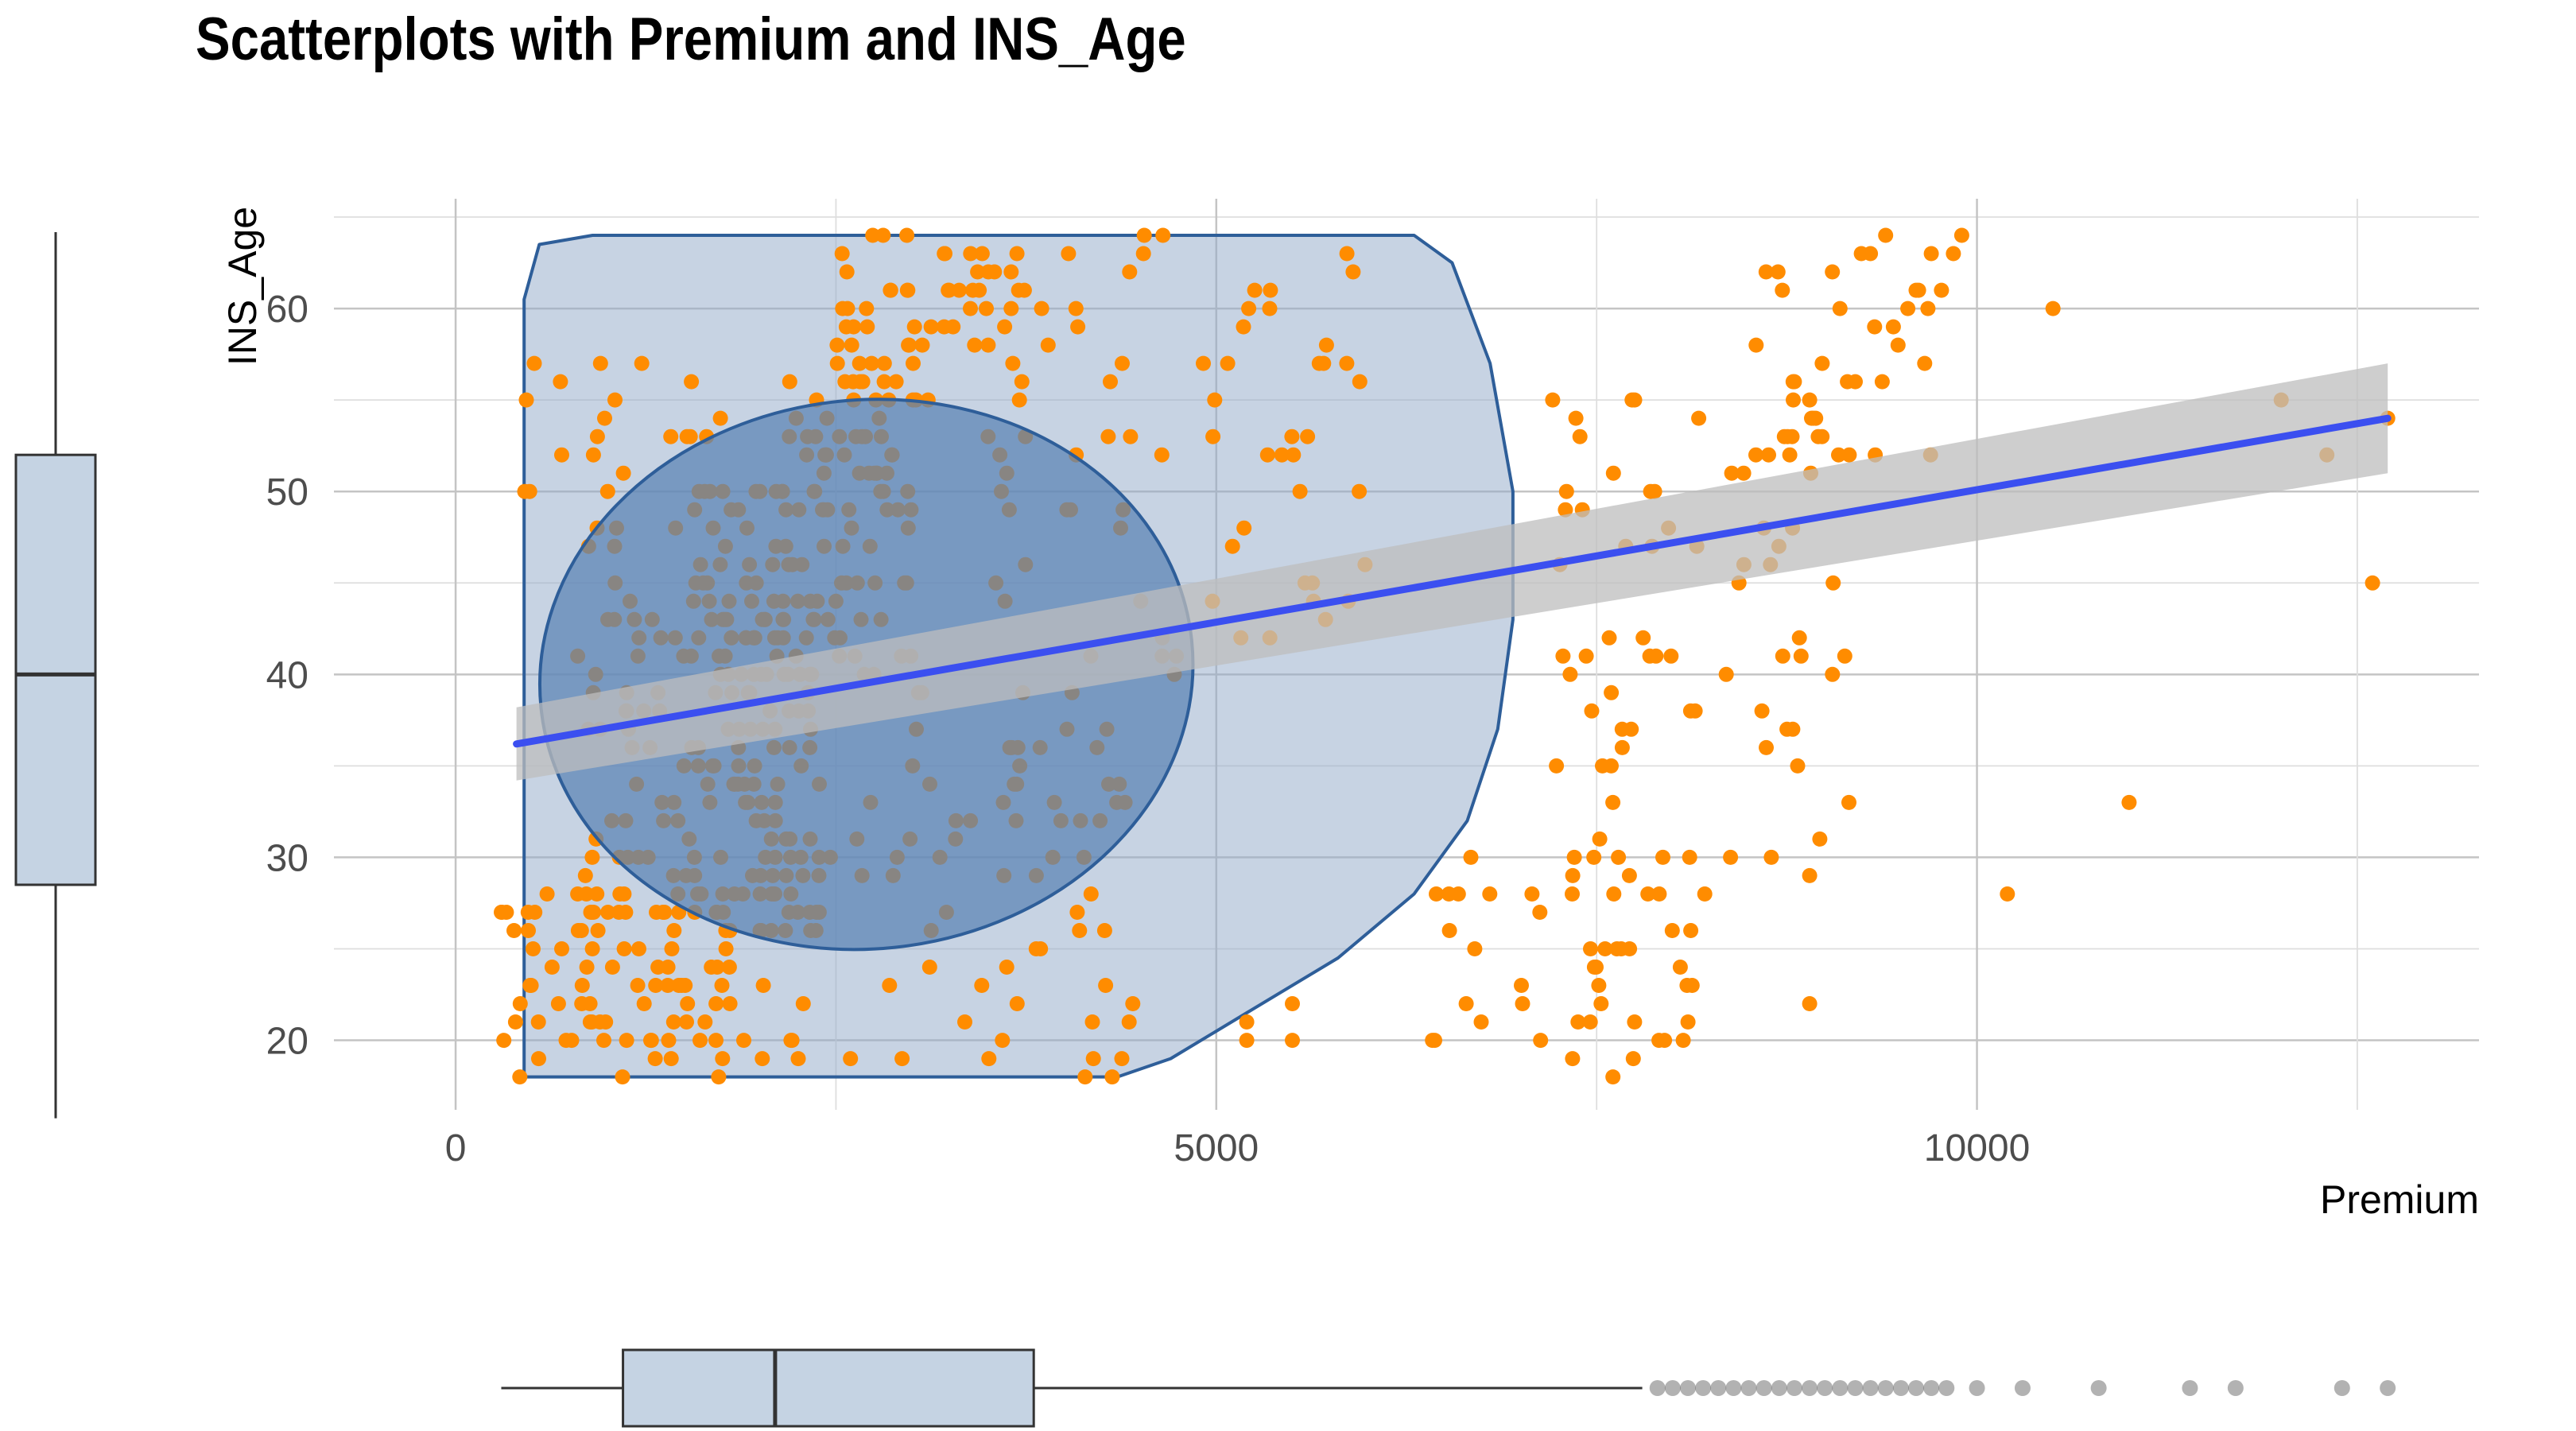 The width and height of the screenshot is (2576, 1431). I want to click on y-tick-label: 30, so click(287, 858).